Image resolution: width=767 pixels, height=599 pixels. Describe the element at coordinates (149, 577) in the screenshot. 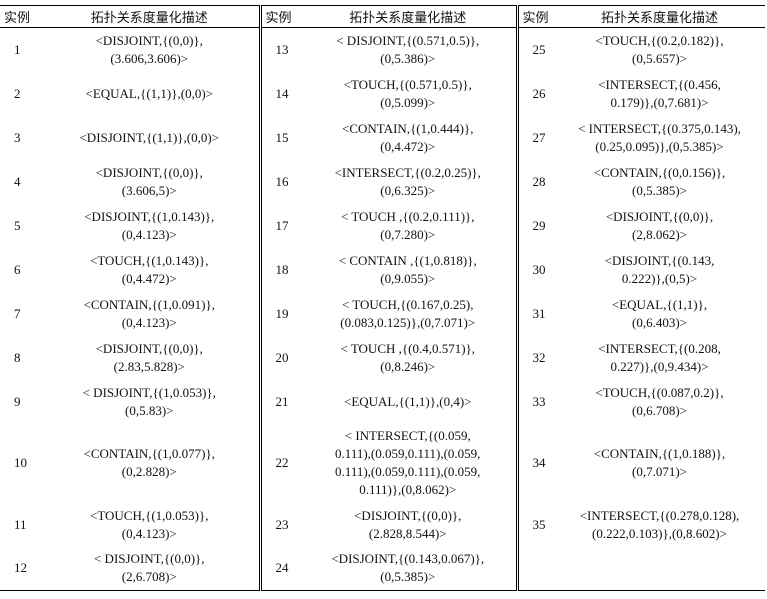

I see `description-line: (2,6.708)>` at that location.